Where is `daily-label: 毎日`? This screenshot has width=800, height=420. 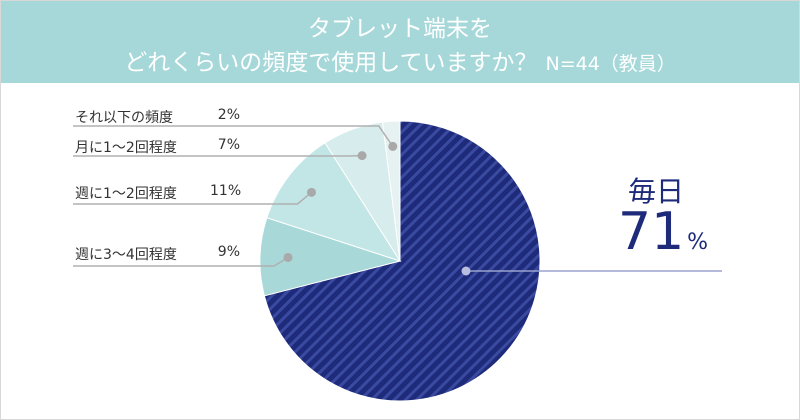 daily-label: 毎日 is located at coordinates (656, 191).